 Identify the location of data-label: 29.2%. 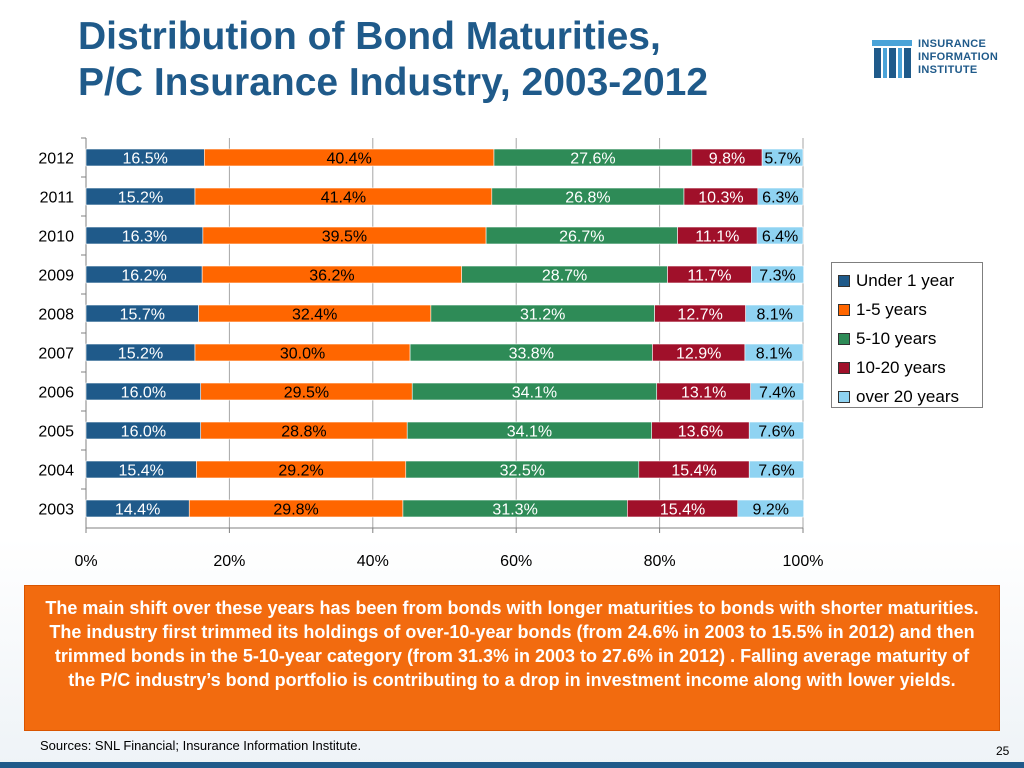
(300, 471).